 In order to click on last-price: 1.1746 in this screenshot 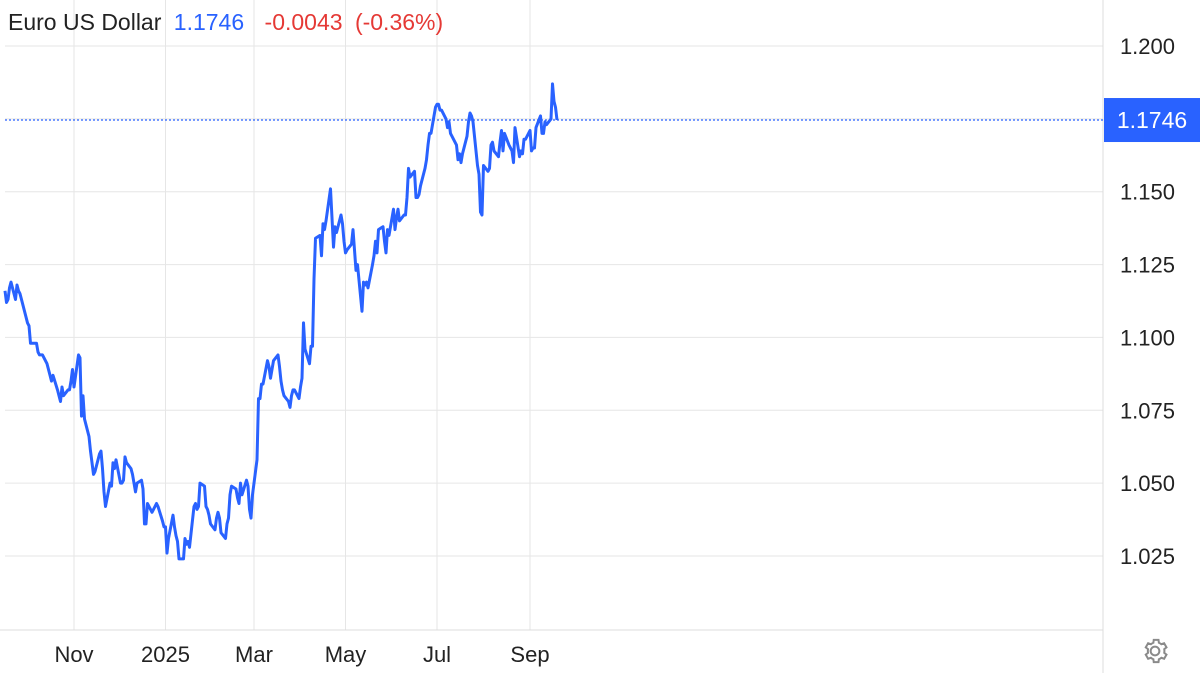, I will do `click(209, 22)`.